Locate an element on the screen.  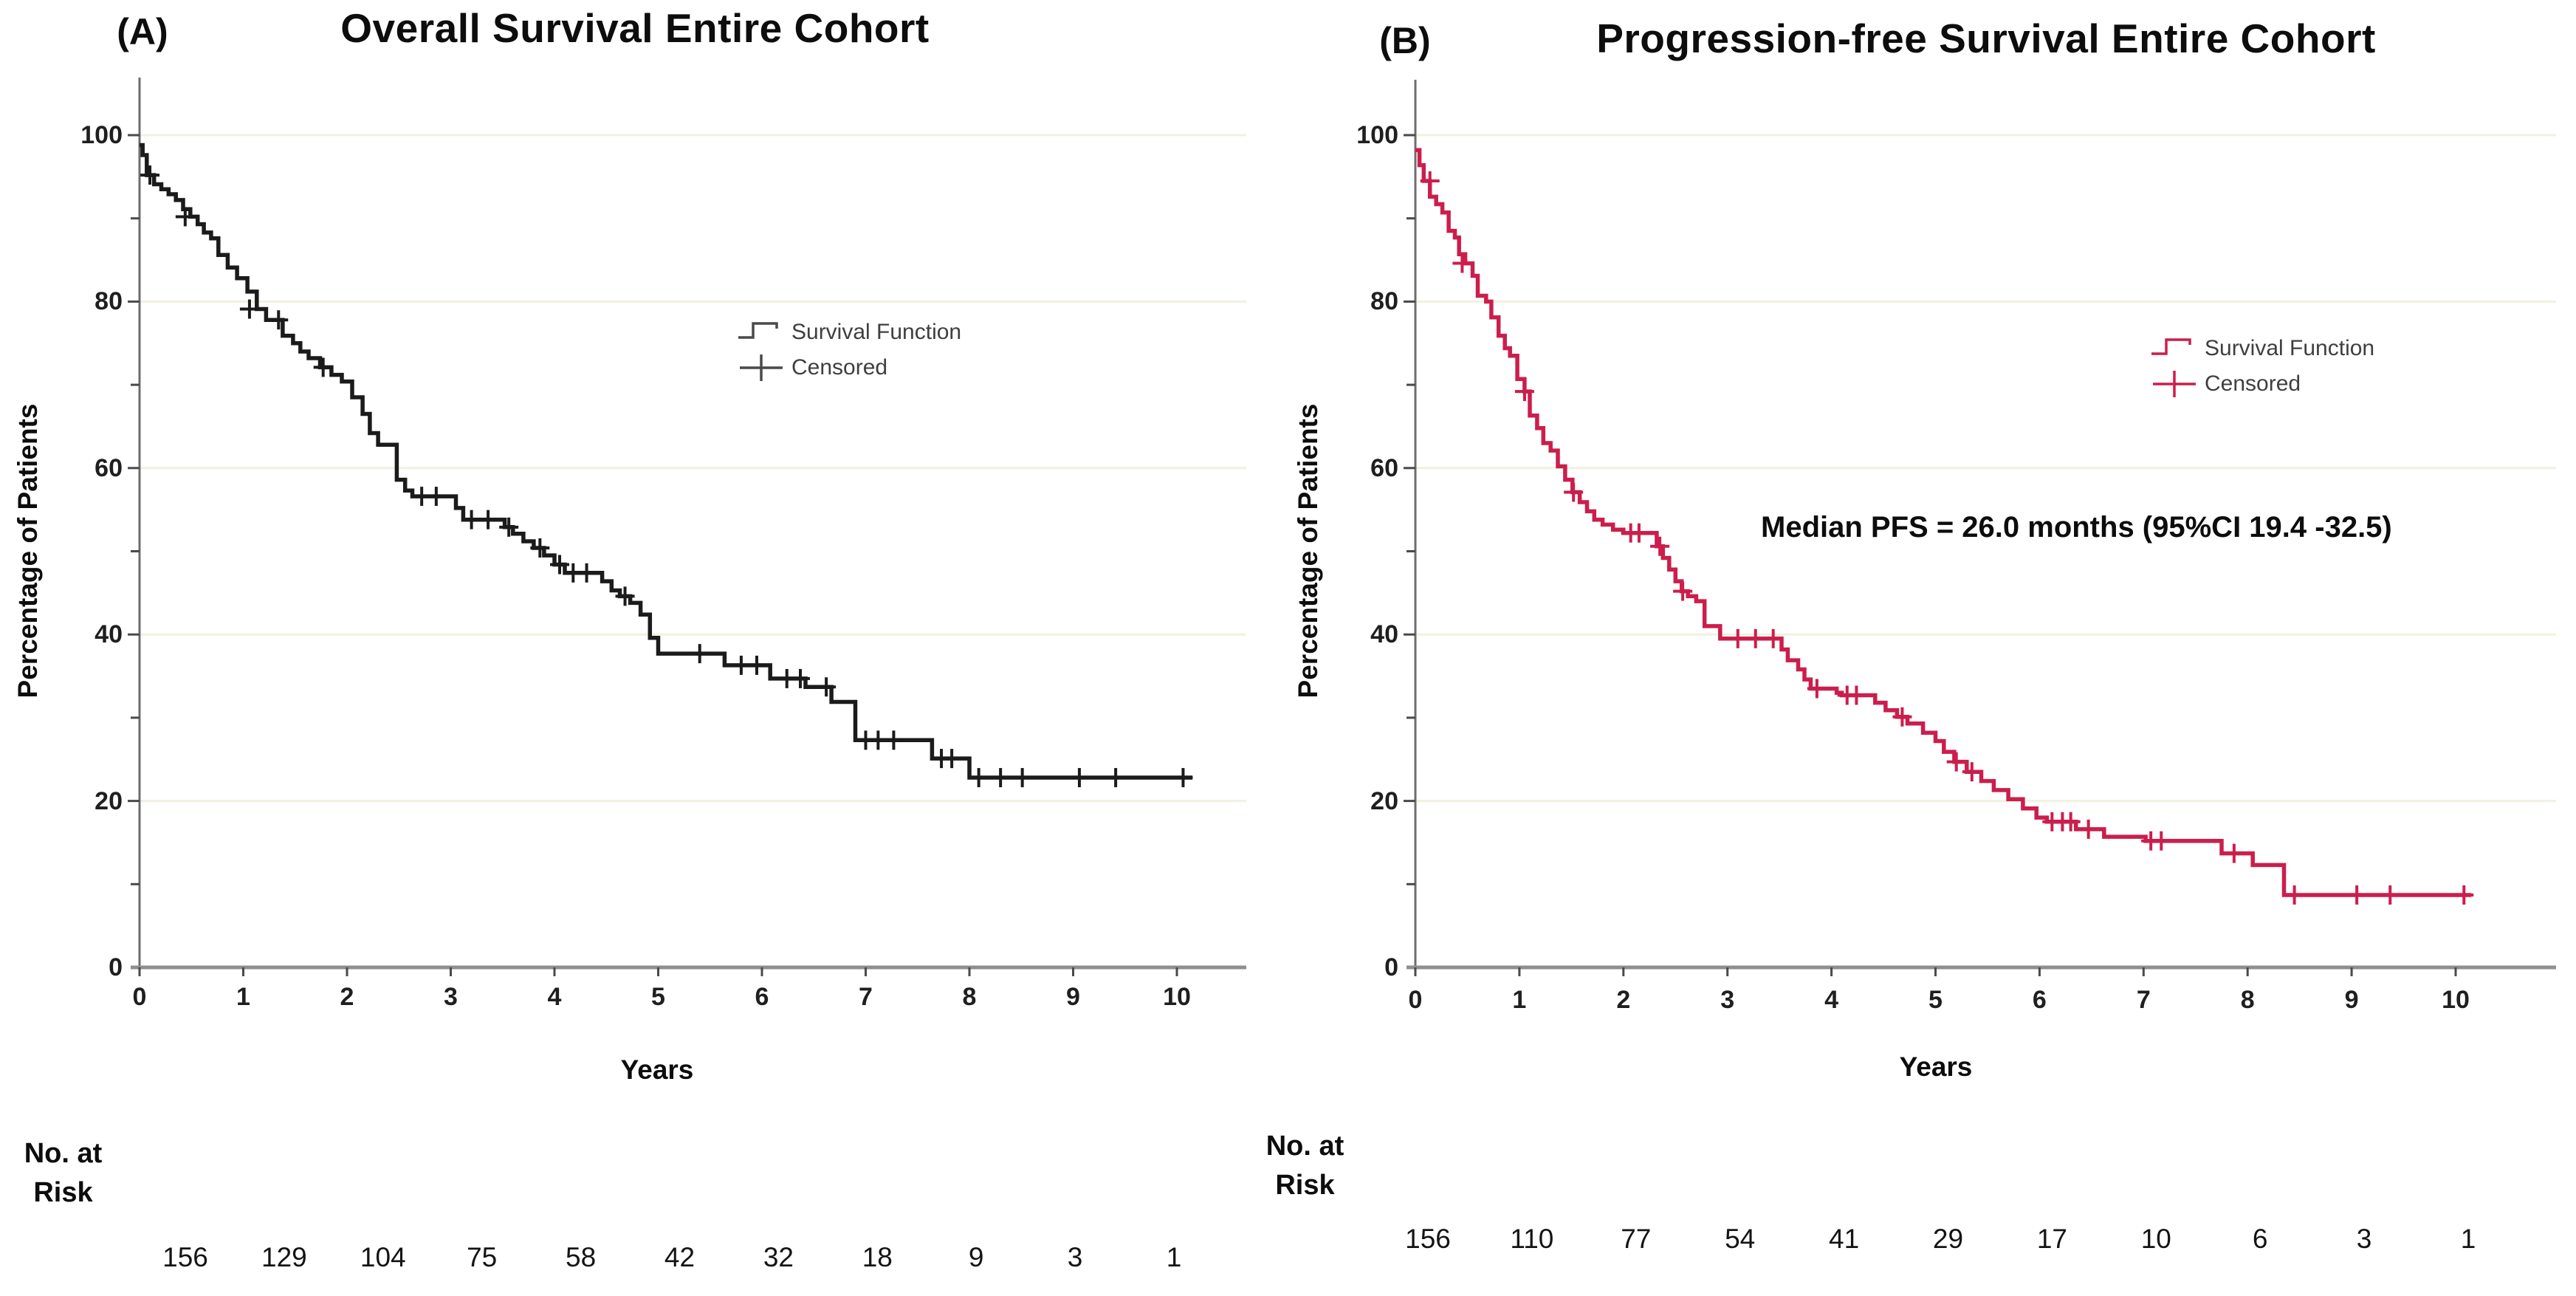
panel-a-legend-censored-row: Censored is located at coordinates (849, 368).